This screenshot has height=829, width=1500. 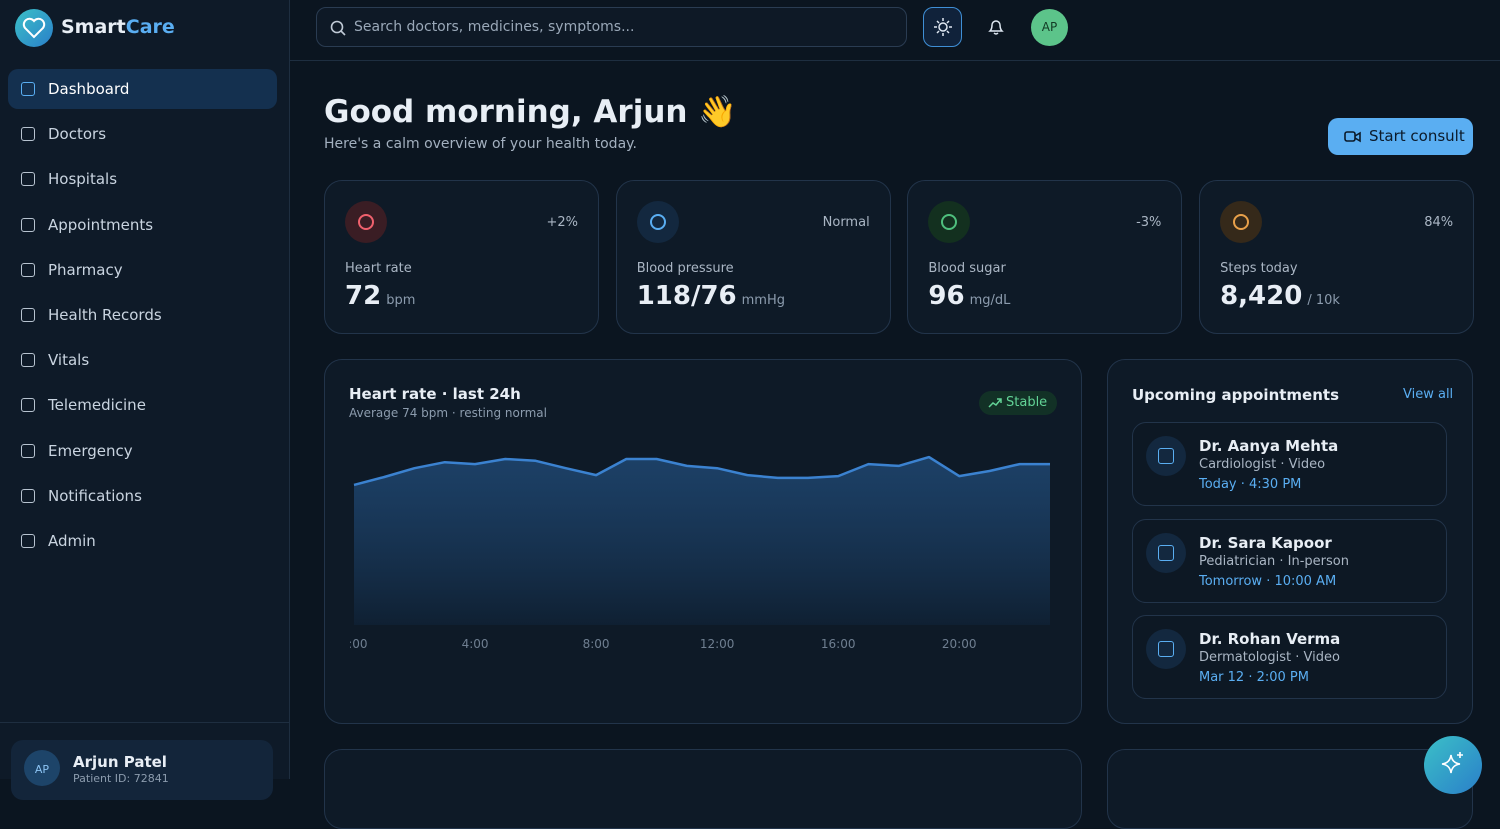 I want to click on sun-icon, so click(x=943, y=27).